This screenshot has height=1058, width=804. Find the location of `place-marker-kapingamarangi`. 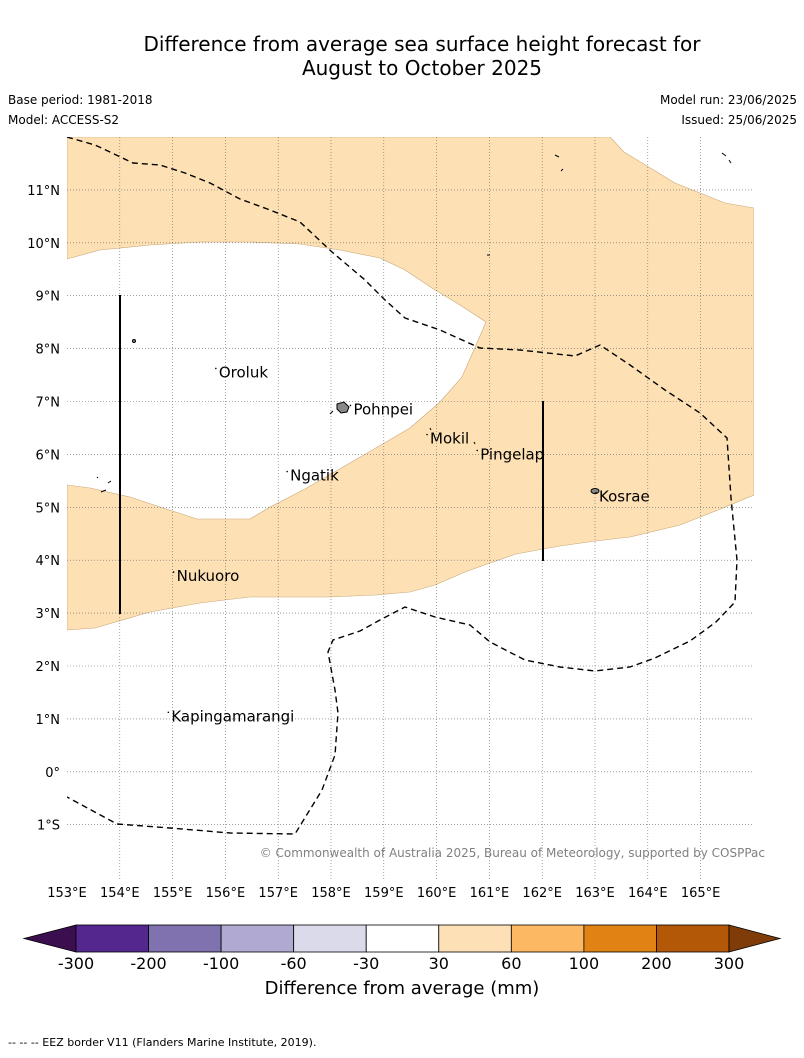

place-marker-kapingamarangi is located at coordinates (168, 712).